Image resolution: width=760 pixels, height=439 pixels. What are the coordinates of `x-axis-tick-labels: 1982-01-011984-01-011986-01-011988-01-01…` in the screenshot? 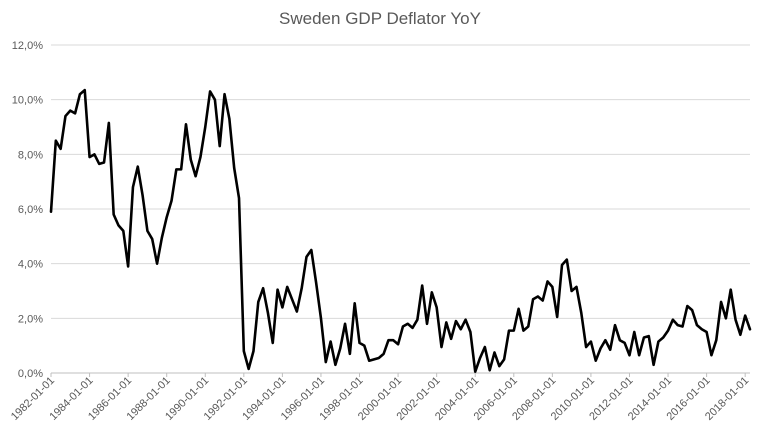 It's located at (380, 399).